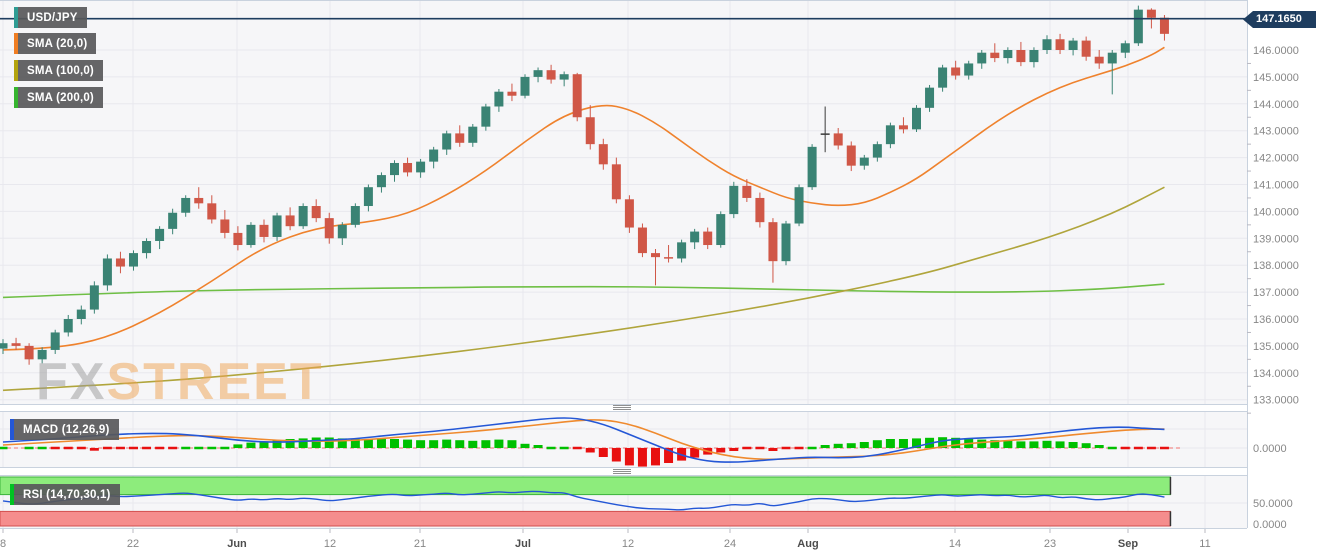  Describe the element at coordinates (212, 448) in the screenshot. I see `macd-hist-dash` at that location.